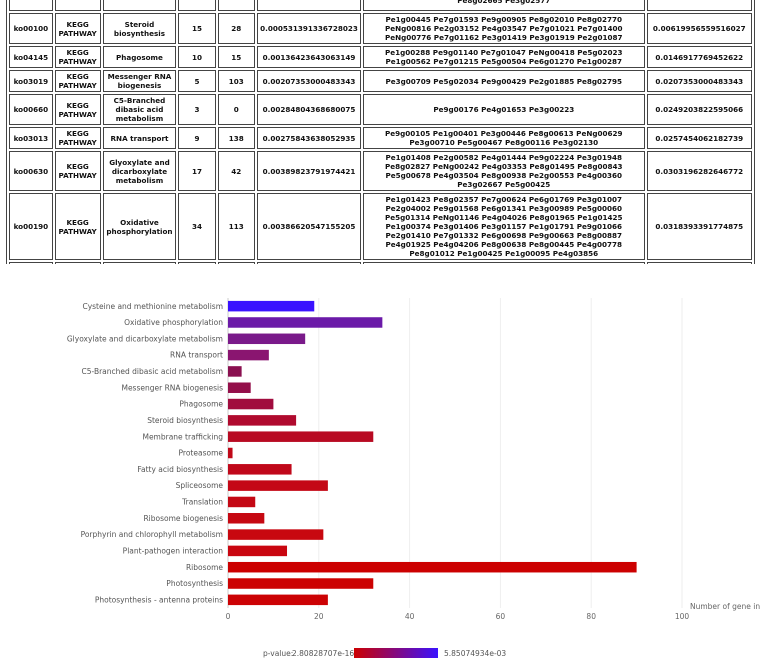  I want to click on legend-gradient-bar, so click(396, 653).